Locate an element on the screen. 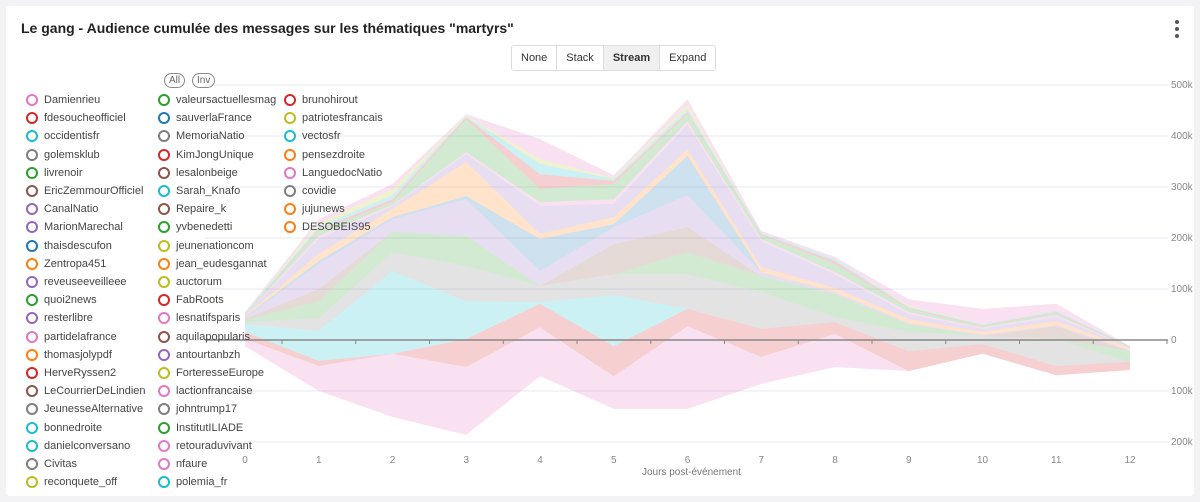  legend-item: CanalNatio is located at coordinates (62, 209).